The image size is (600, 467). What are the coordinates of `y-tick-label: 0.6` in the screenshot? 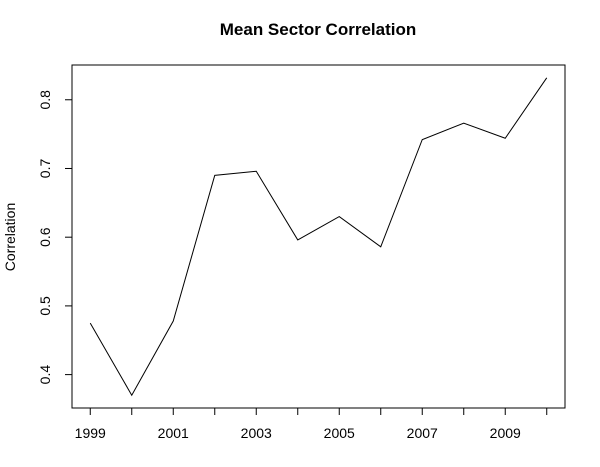 It's located at (45, 237).